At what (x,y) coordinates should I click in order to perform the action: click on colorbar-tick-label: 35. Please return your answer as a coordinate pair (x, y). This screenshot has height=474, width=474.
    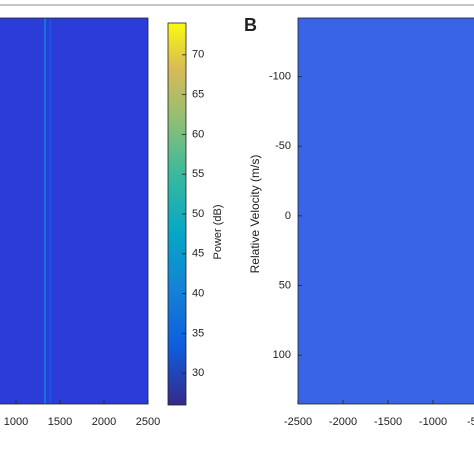
    Looking at the image, I should click on (198, 333).